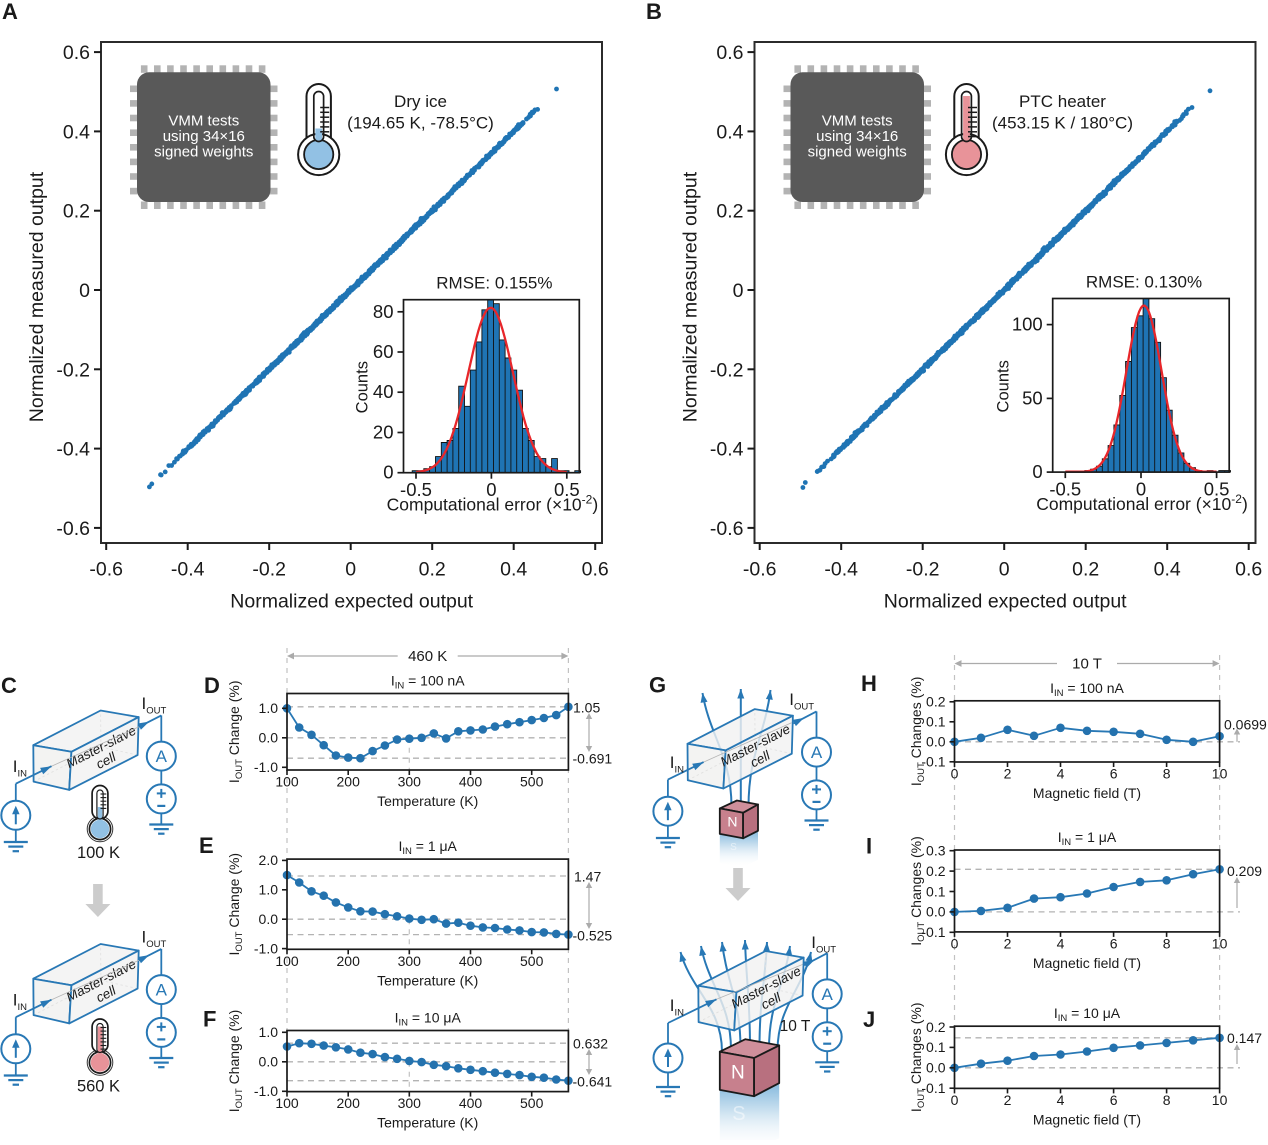  What do you see at coordinates (857, 136) in the screenshot?
I see `svg-text: using 34×16` at bounding box center [857, 136].